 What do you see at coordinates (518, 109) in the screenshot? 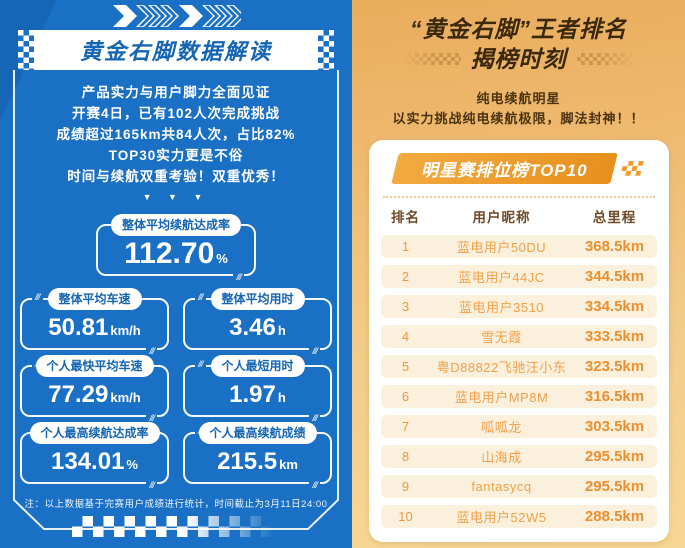
I see `right-subtitle: 纯电续航明星 以实力挑战纯电续航极限，脚法封神！！` at bounding box center [518, 109].